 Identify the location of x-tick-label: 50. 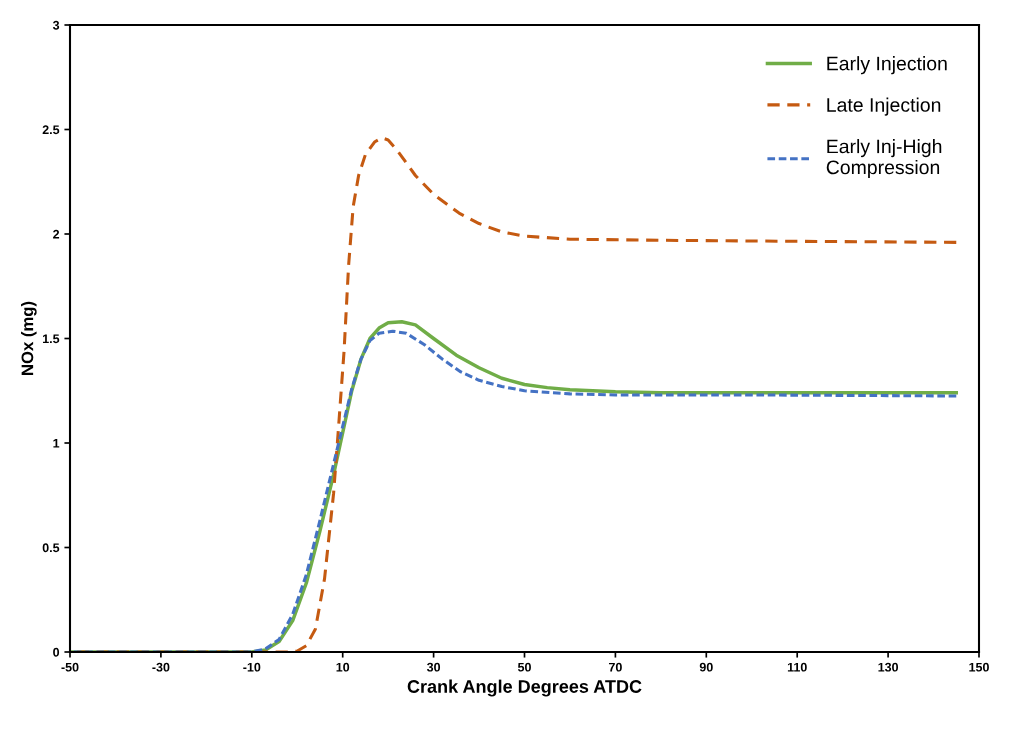
(524, 667).